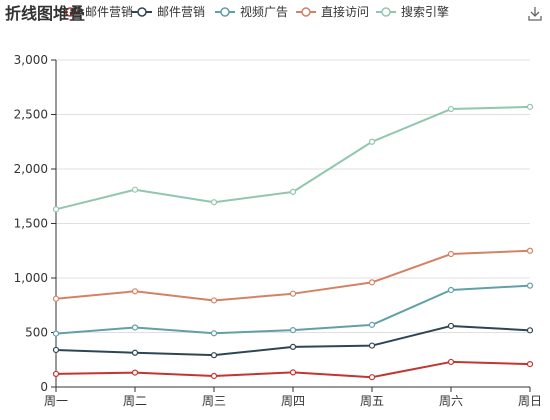 This screenshot has width=550, height=420. I want to click on x-tick-label: 周日, so click(530, 401).